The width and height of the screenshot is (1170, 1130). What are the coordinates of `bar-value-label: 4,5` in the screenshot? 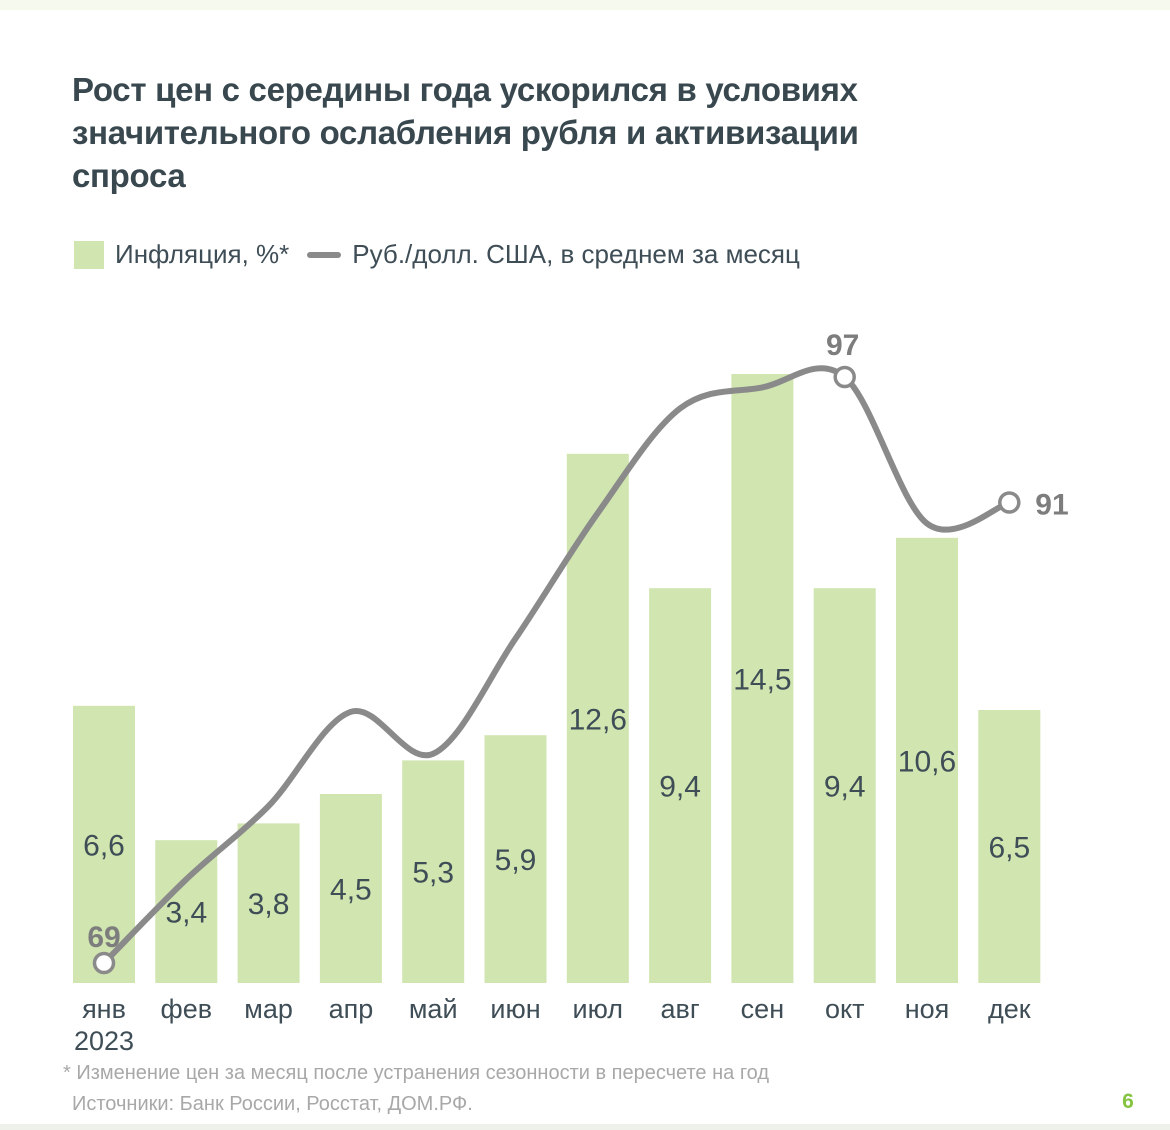 It's located at (351, 890).